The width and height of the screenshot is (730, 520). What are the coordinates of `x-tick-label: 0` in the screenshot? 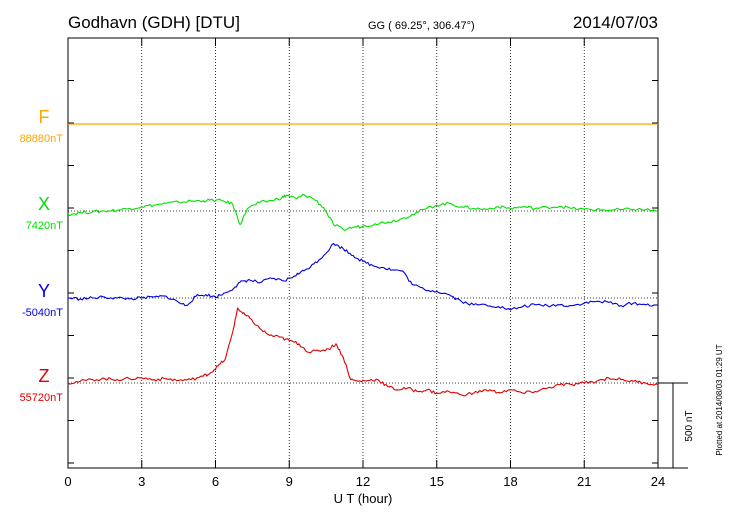 It's located at (67, 481).